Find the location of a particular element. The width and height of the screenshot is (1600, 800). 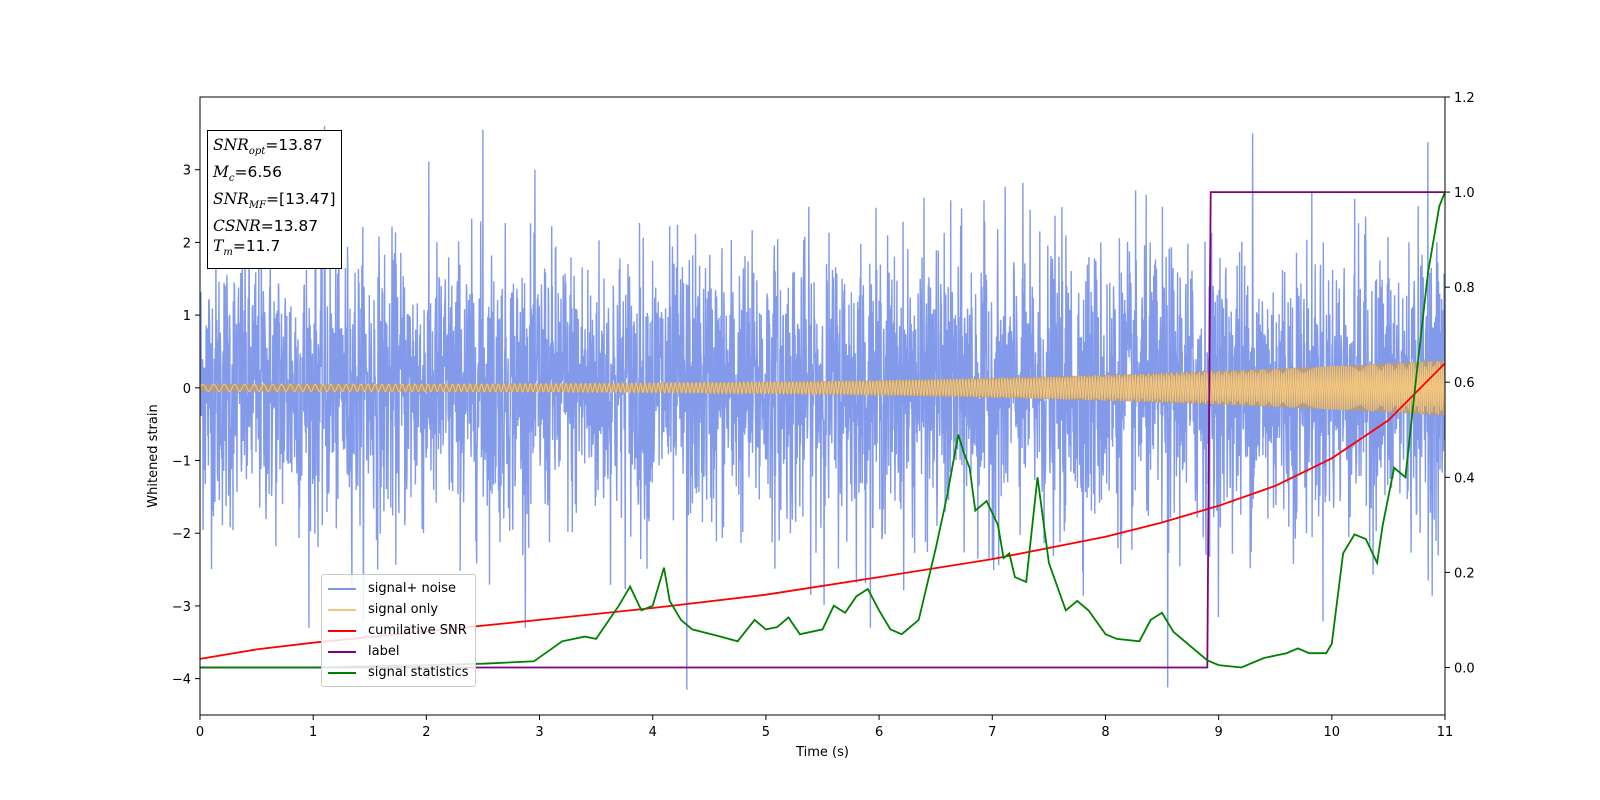

legend-label-label: label is located at coordinates (384, 651).